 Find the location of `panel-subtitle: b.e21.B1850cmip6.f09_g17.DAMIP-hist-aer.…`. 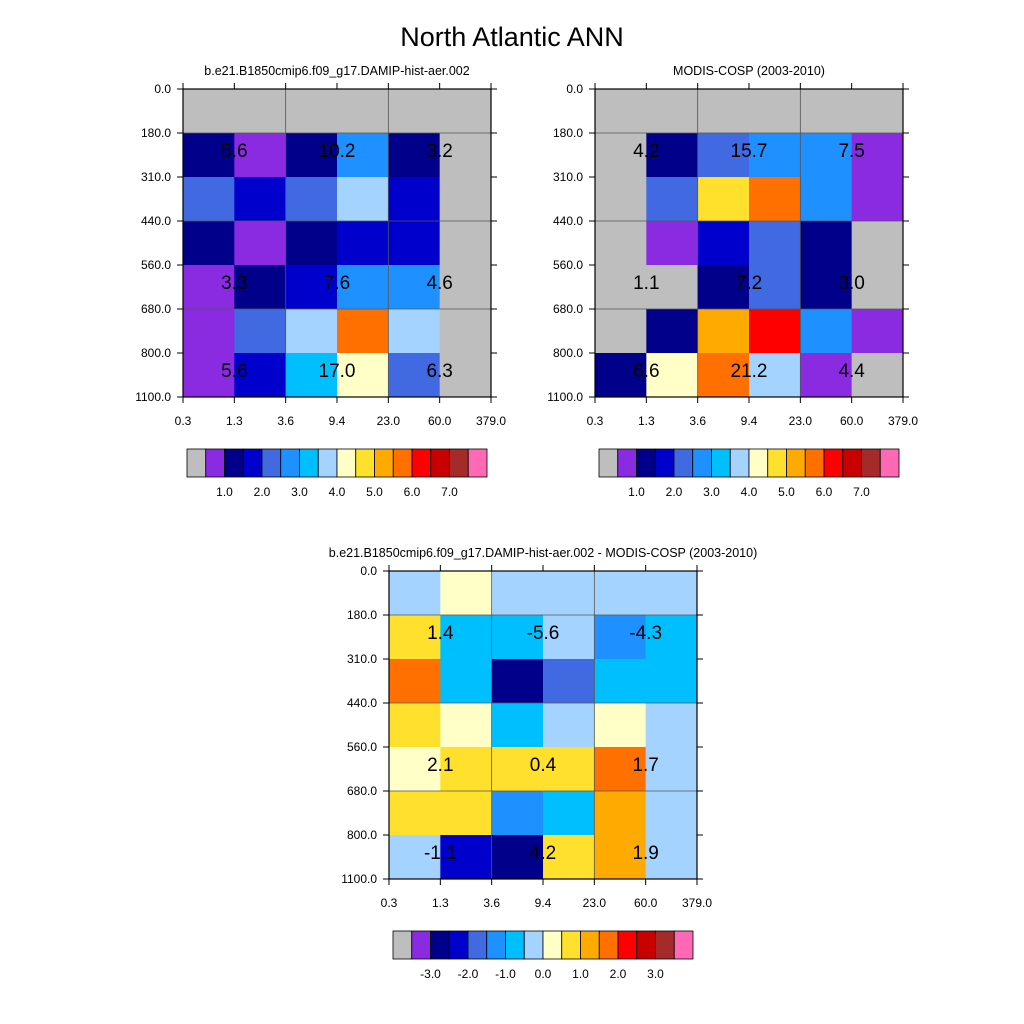

panel-subtitle: b.e21.B1850cmip6.f09_g17.DAMIP-hist-aer.… is located at coordinates (336, 71).